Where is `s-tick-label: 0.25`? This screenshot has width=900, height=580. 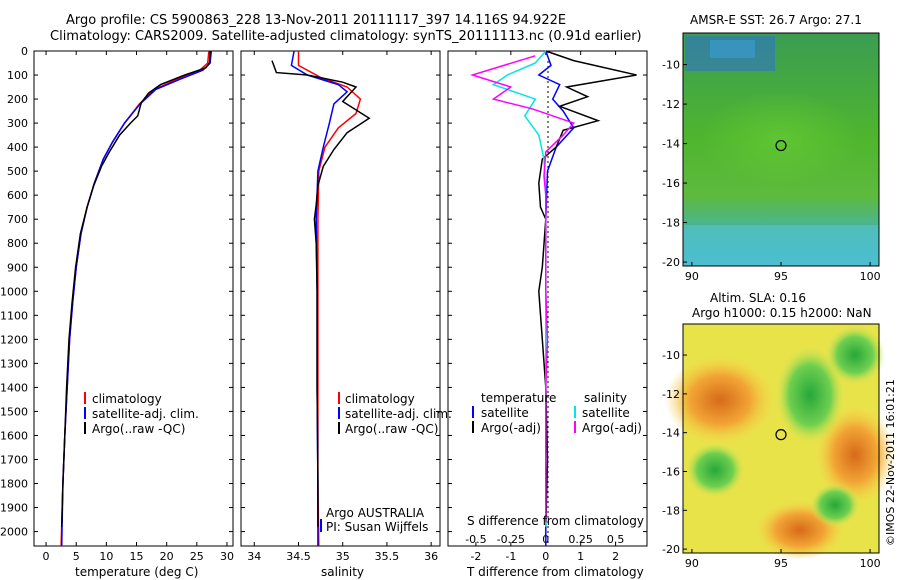 s-tick-label: 0.25 is located at coordinates (580, 539).